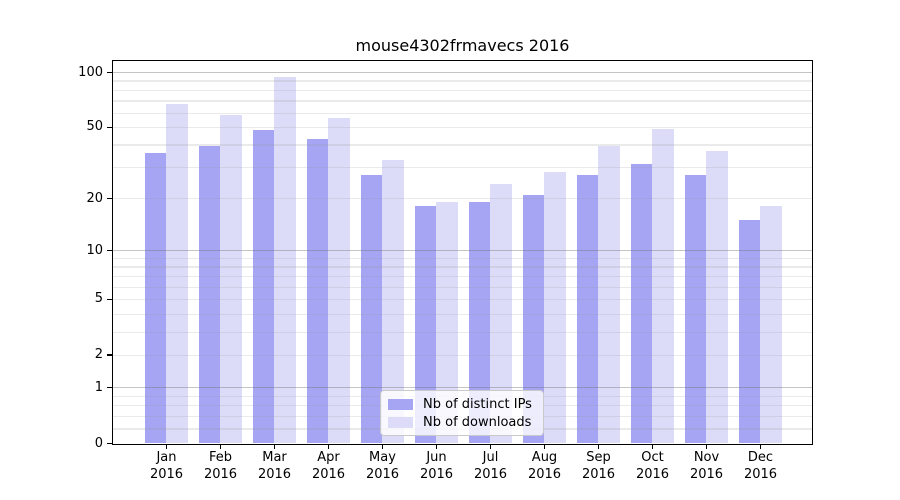 Image resolution: width=900 pixels, height=500 pixels. What do you see at coordinates (328, 457) in the screenshot?
I see `x-tick-month: Apr` at bounding box center [328, 457].